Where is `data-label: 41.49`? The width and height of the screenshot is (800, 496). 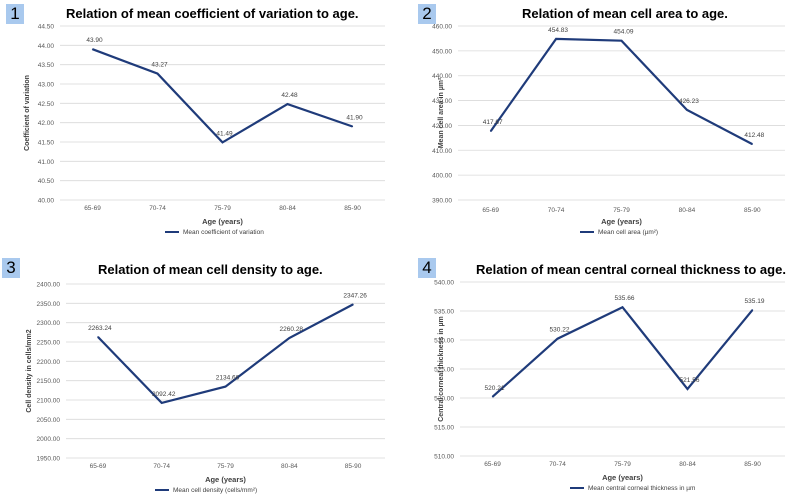 data-label: 41.49 is located at coordinates (224, 133).